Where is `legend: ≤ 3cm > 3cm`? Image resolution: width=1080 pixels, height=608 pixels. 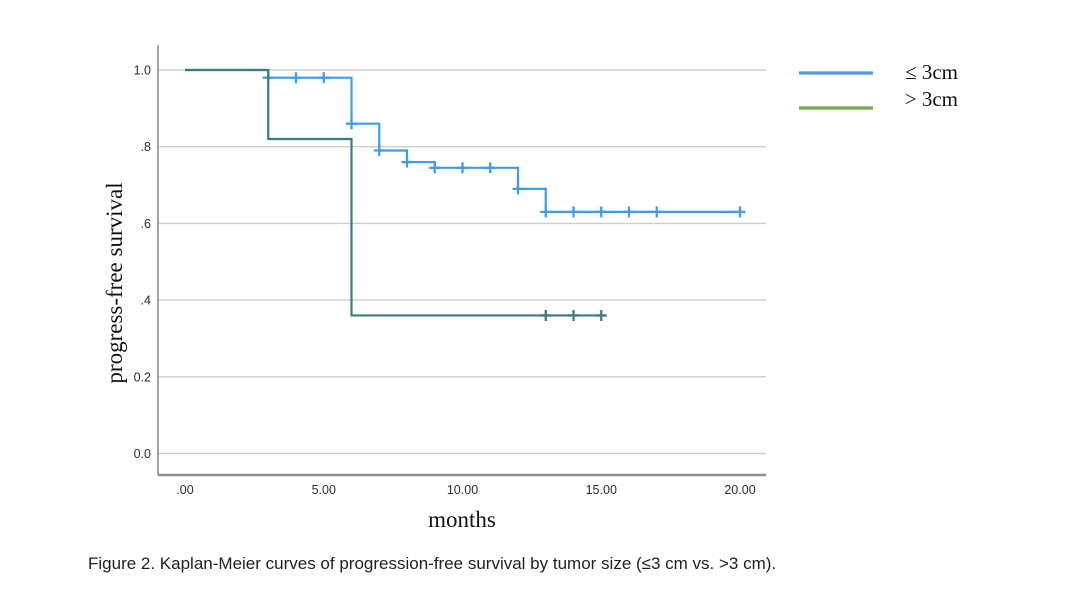
legend: ≤ 3cm > 3cm is located at coordinates (878, 85).